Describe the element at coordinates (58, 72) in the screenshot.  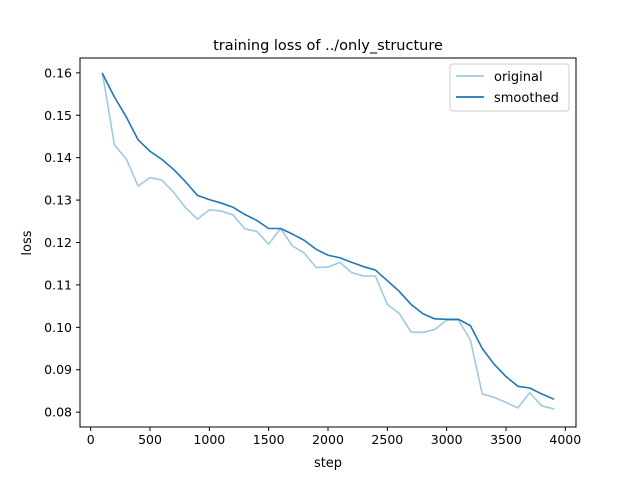
I see `y-tick-label: 0.16` at that location.